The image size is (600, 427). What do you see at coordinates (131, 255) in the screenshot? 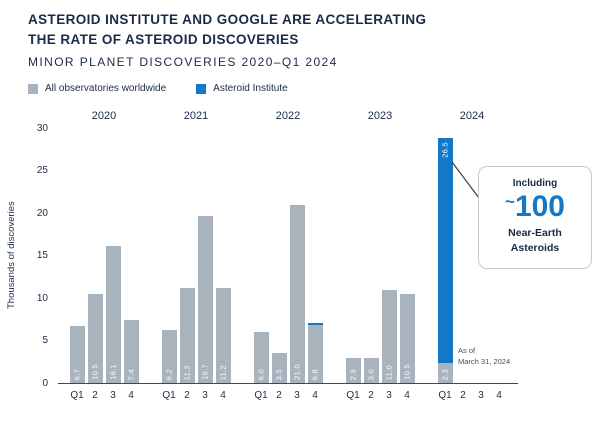
I see `bar-2020-4: 7.4` at bounding box center [131, 255].